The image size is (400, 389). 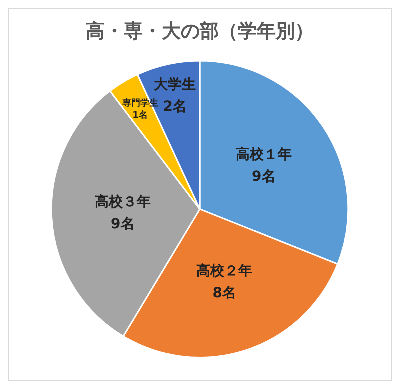 What do you see at coordinates (224, 294) in the screenshot?
I see `data-label: 8名` at bounding box center [224, 294].